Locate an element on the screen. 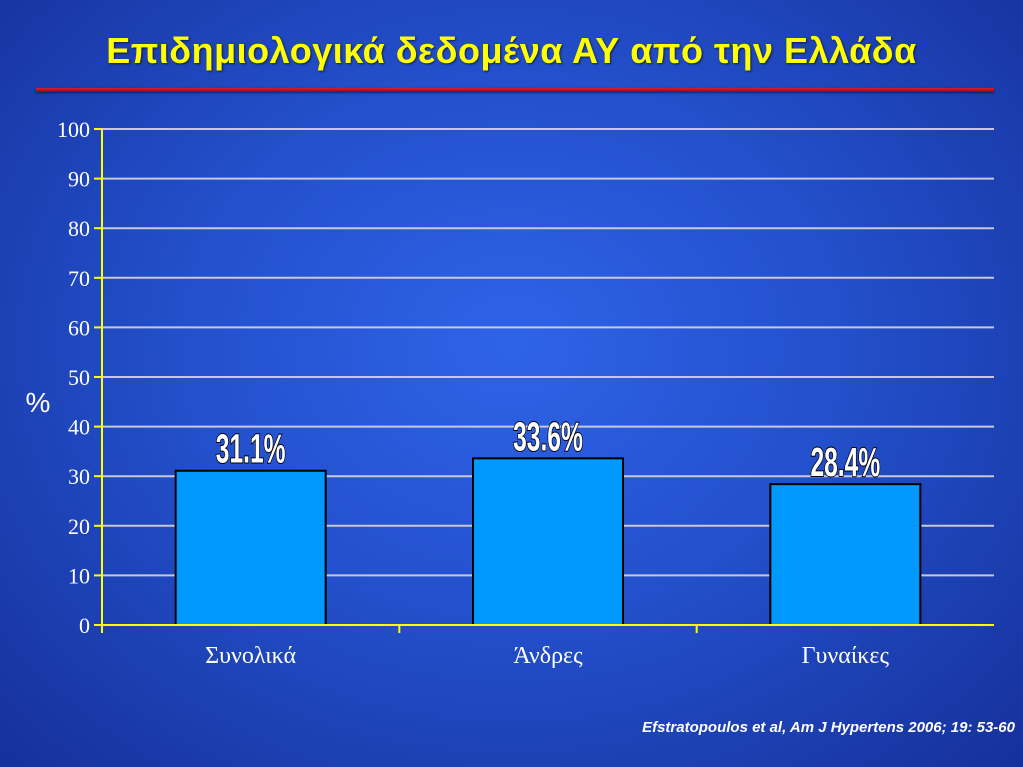 Image resolution: width=1023 pixels, height=767 pixels. y-tick-label: 40 is located at coordinates (79, 427).